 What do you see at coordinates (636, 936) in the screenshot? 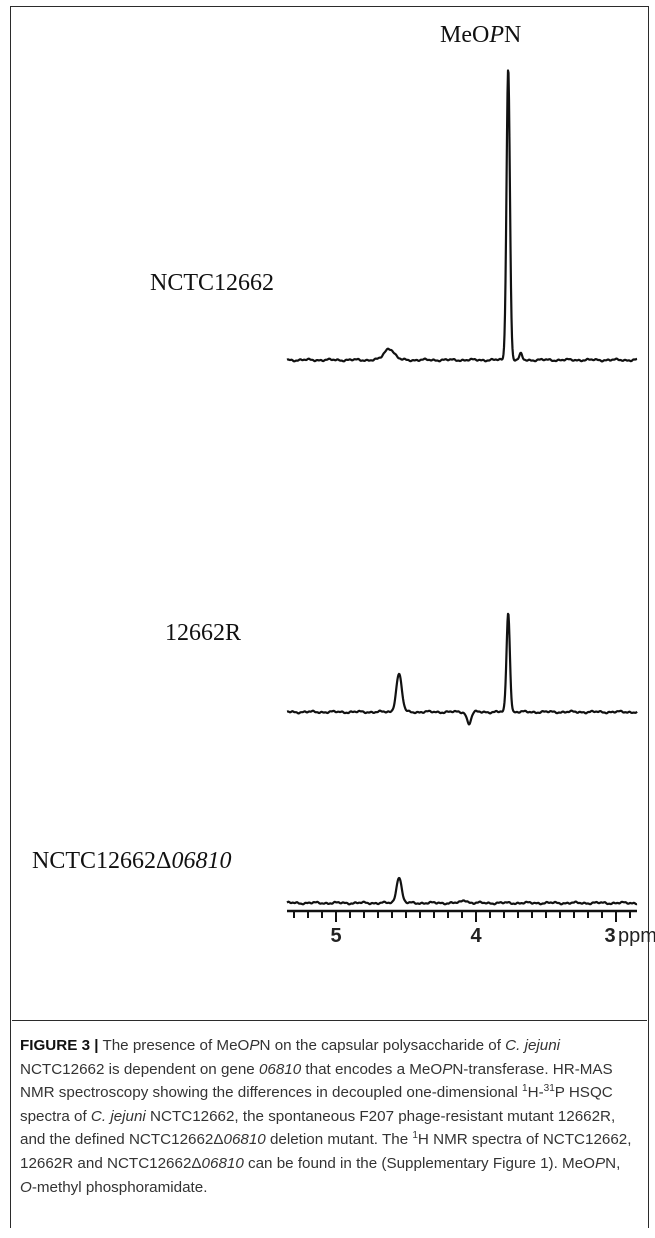
I see `x-axis-unit-label: ppm` at bounding box center [636, 936].